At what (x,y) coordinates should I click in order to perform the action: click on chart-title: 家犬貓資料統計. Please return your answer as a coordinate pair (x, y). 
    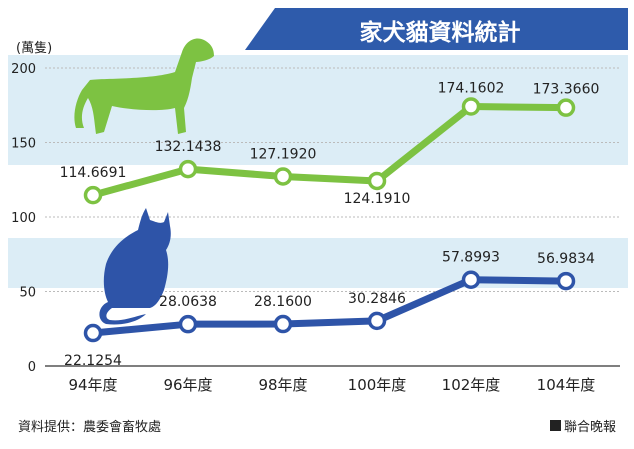
    Looking at the image, I should click on (440, 32).